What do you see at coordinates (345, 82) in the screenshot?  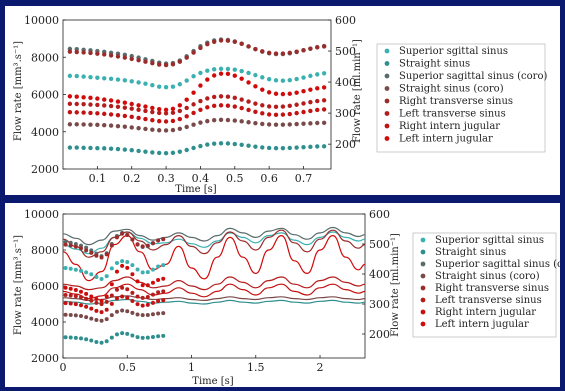 I see `top-right-tick-label: 400` at bounding box center [345, 82].